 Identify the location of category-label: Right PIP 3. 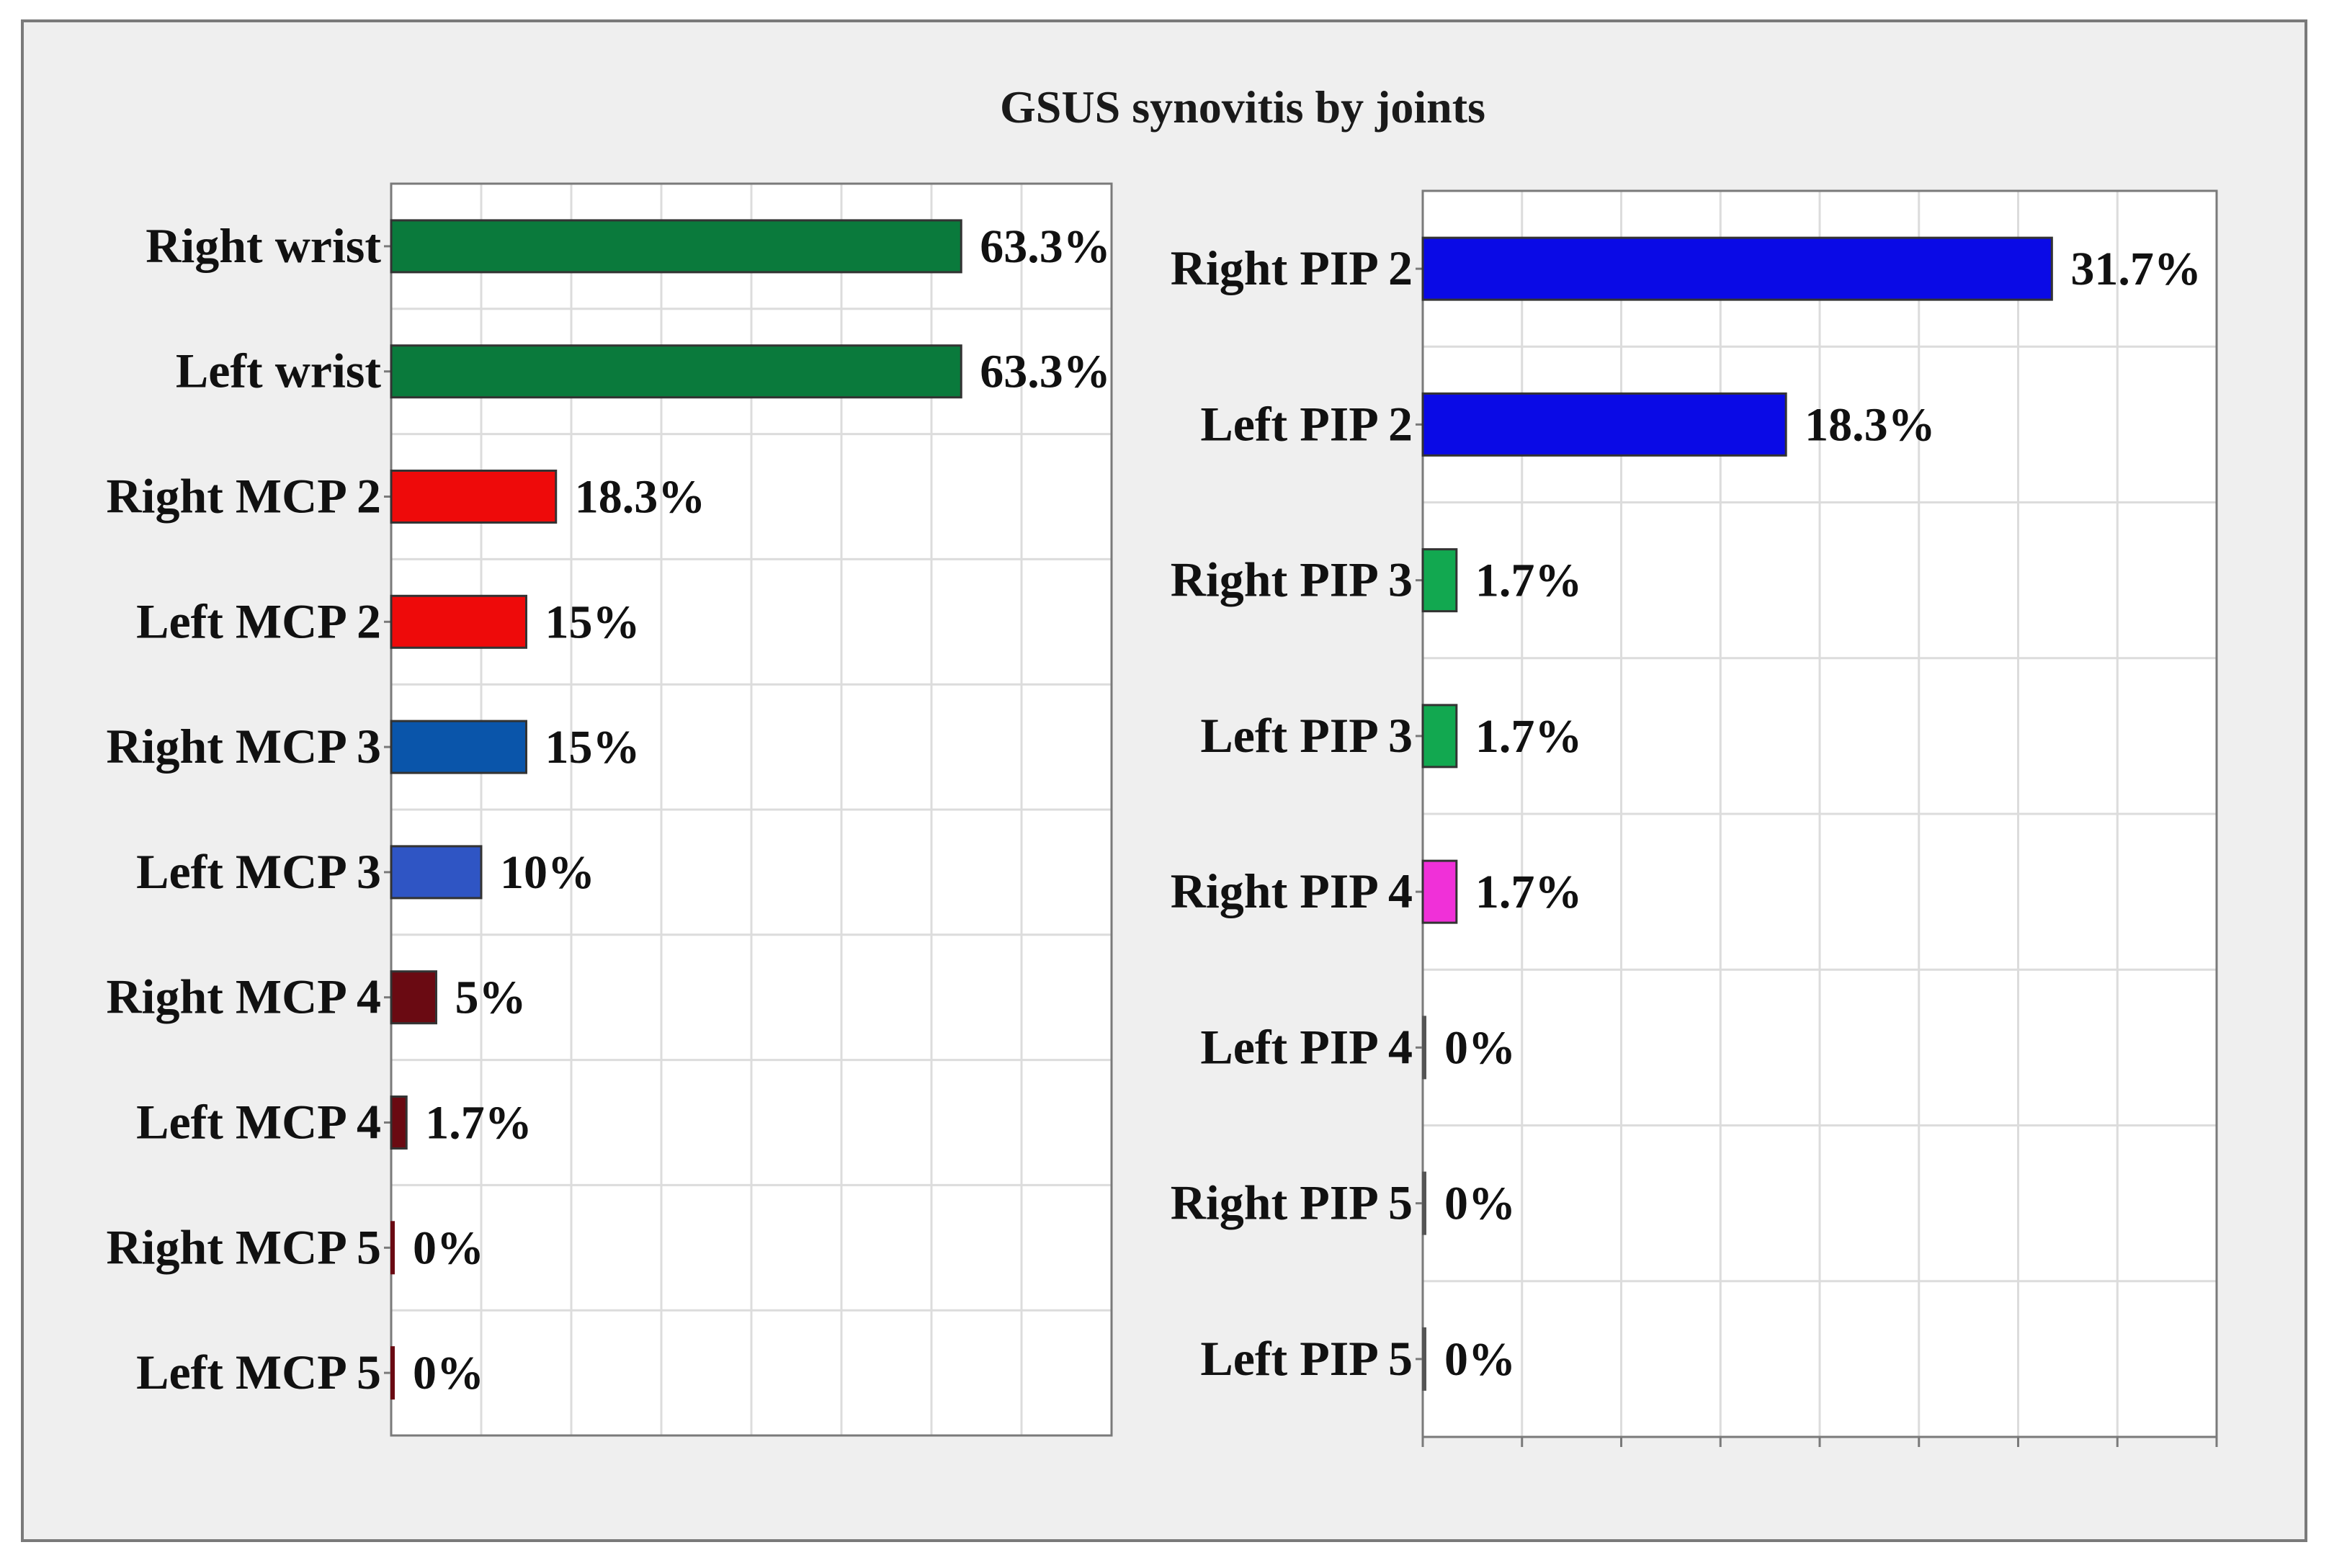
(1292, 580).